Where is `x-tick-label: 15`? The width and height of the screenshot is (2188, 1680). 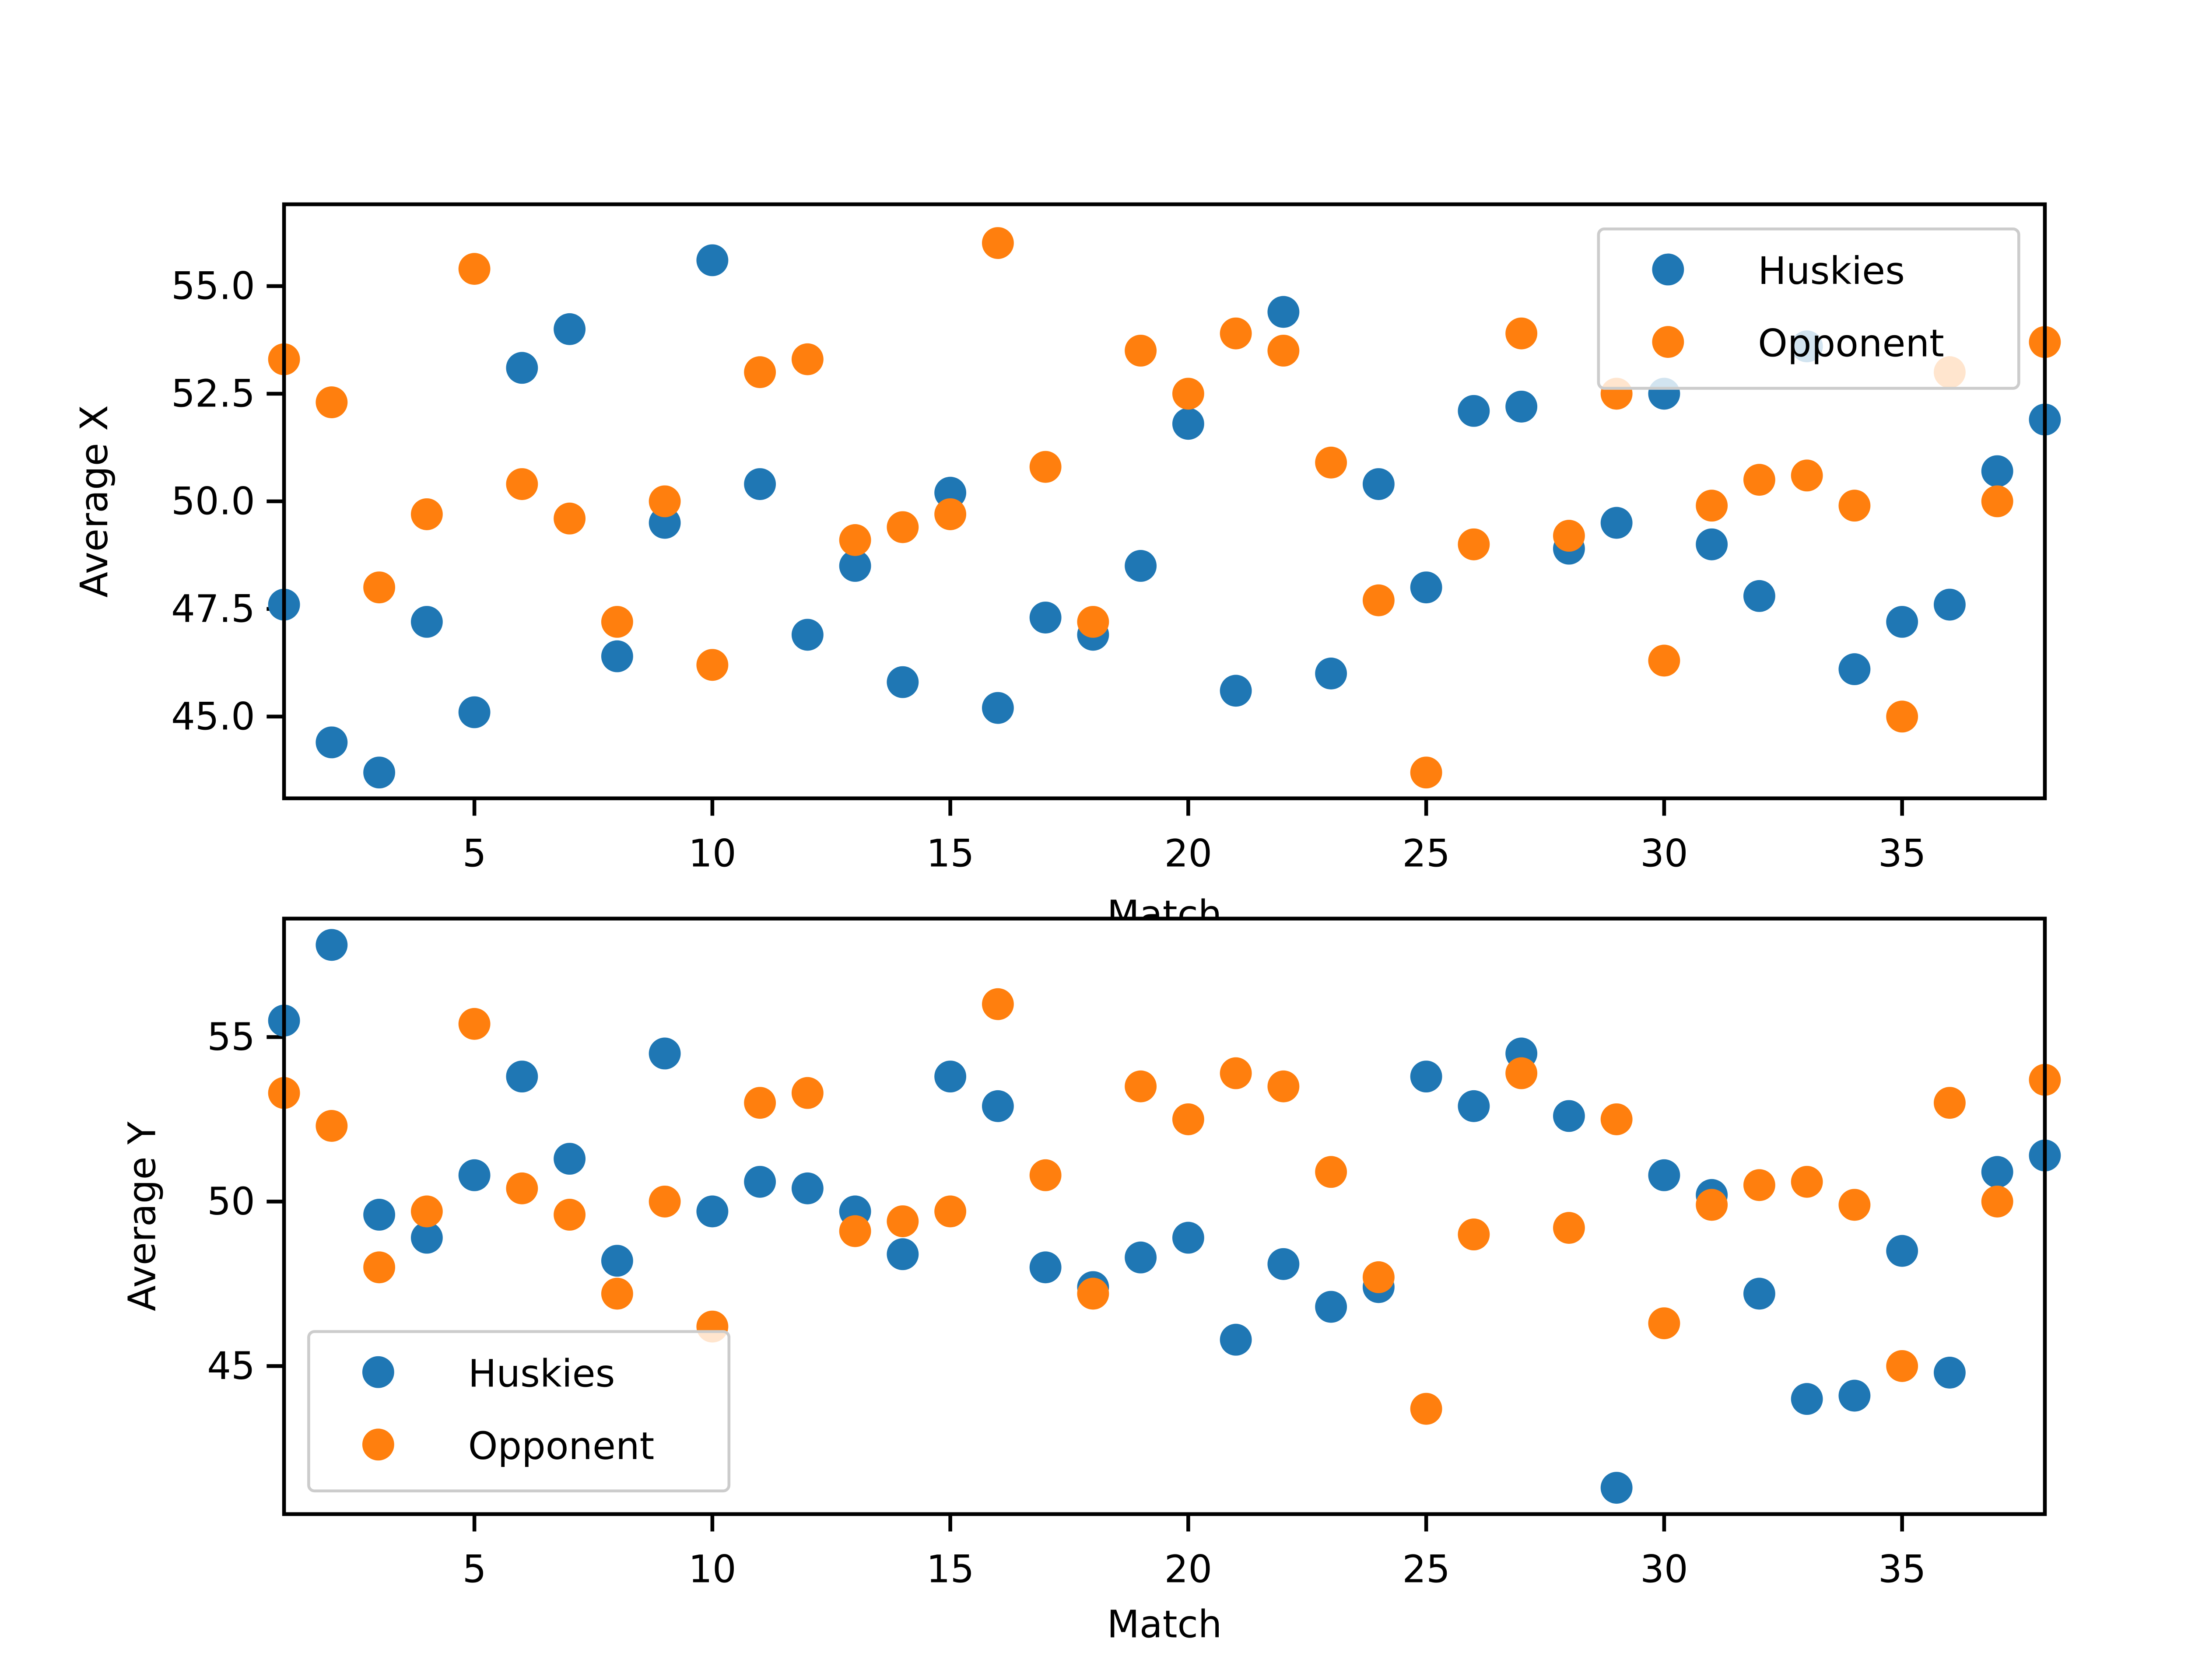
x-tick-label: 15 is located at coordinates (951, 853).